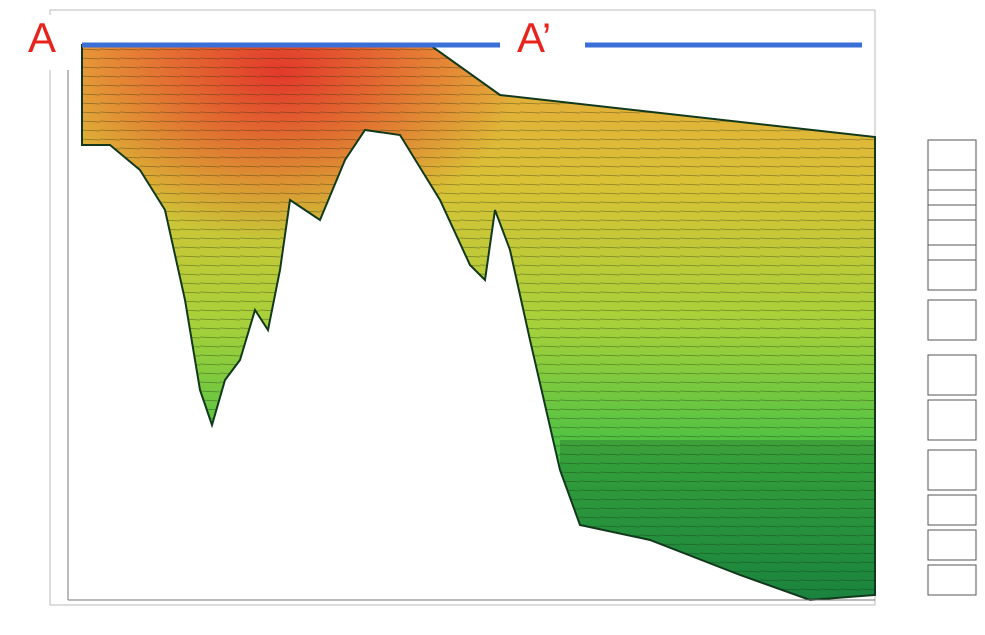 The height and width of the screenshot is (635, 985). What do you see at coordinates (42, 37) in the screenshot?
I see `section-start-label: A` at bounding box center [42, 37].